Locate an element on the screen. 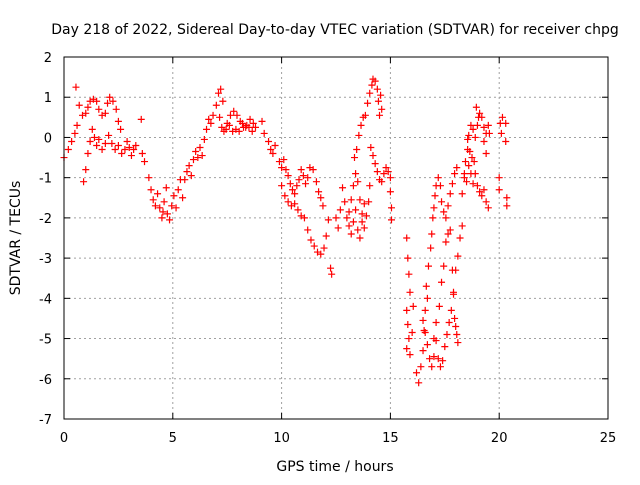 This screenshot has height=485, width=640. y-tick-label: 2 is located at coordinates (48, 58).